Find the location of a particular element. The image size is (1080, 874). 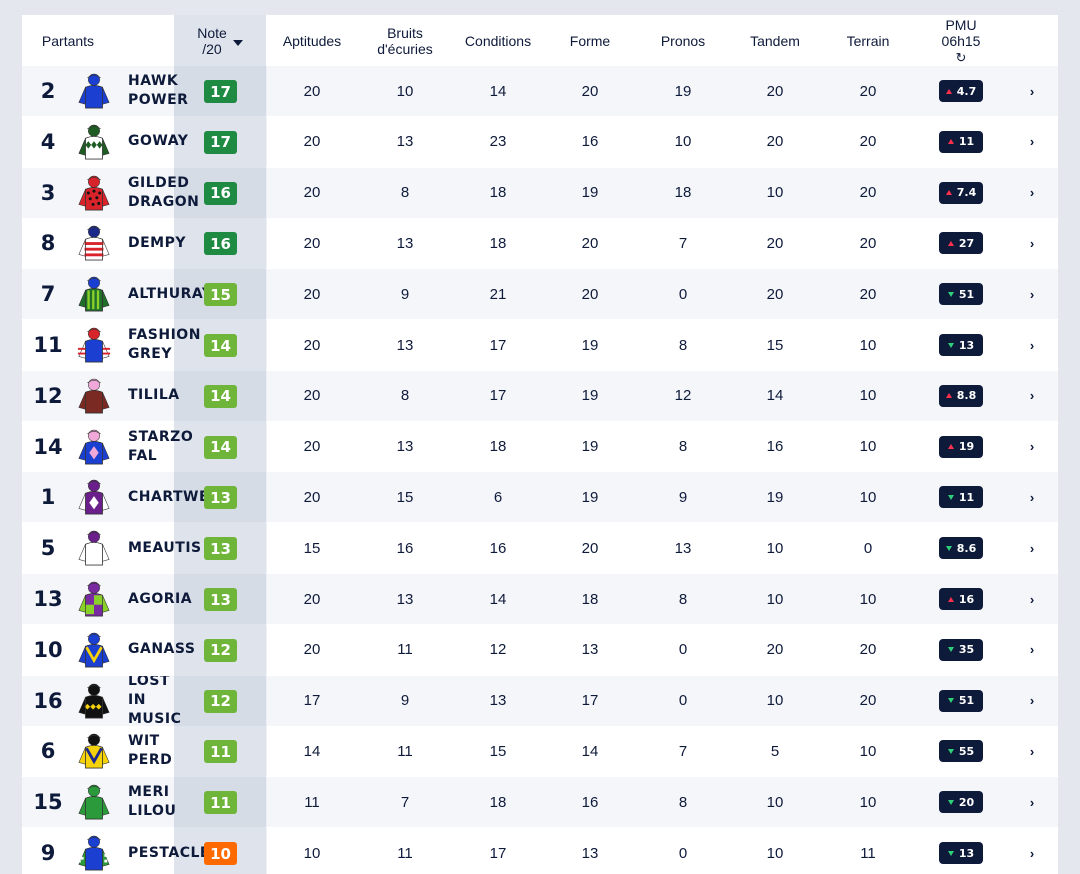

horse-name: GANASS is located at coordinates (162, 649).